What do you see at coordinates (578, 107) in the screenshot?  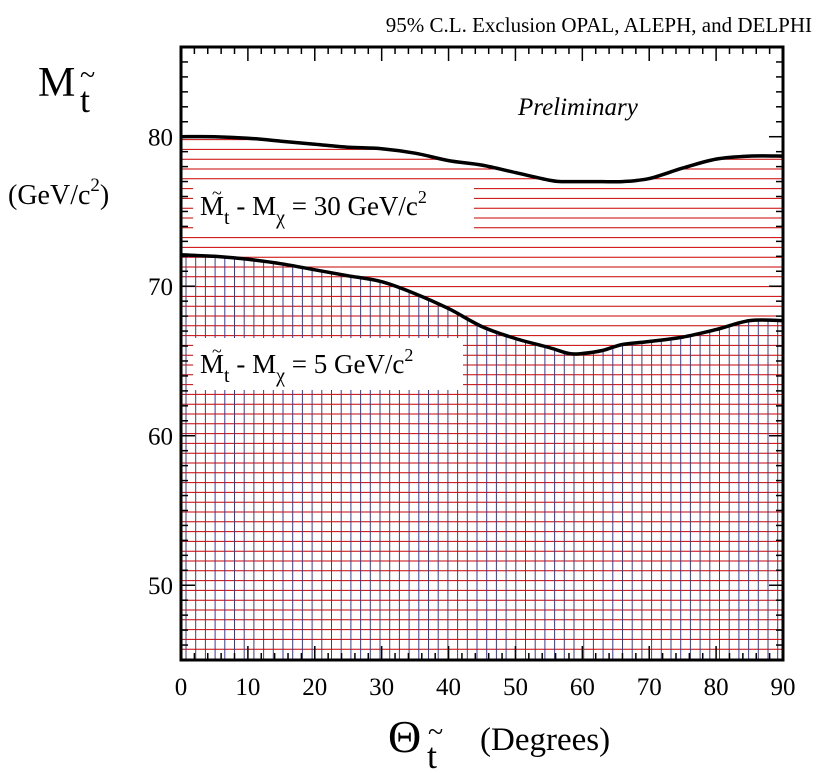 I see `preliminary-note: Preliminary` at bounding box center [578, 107].